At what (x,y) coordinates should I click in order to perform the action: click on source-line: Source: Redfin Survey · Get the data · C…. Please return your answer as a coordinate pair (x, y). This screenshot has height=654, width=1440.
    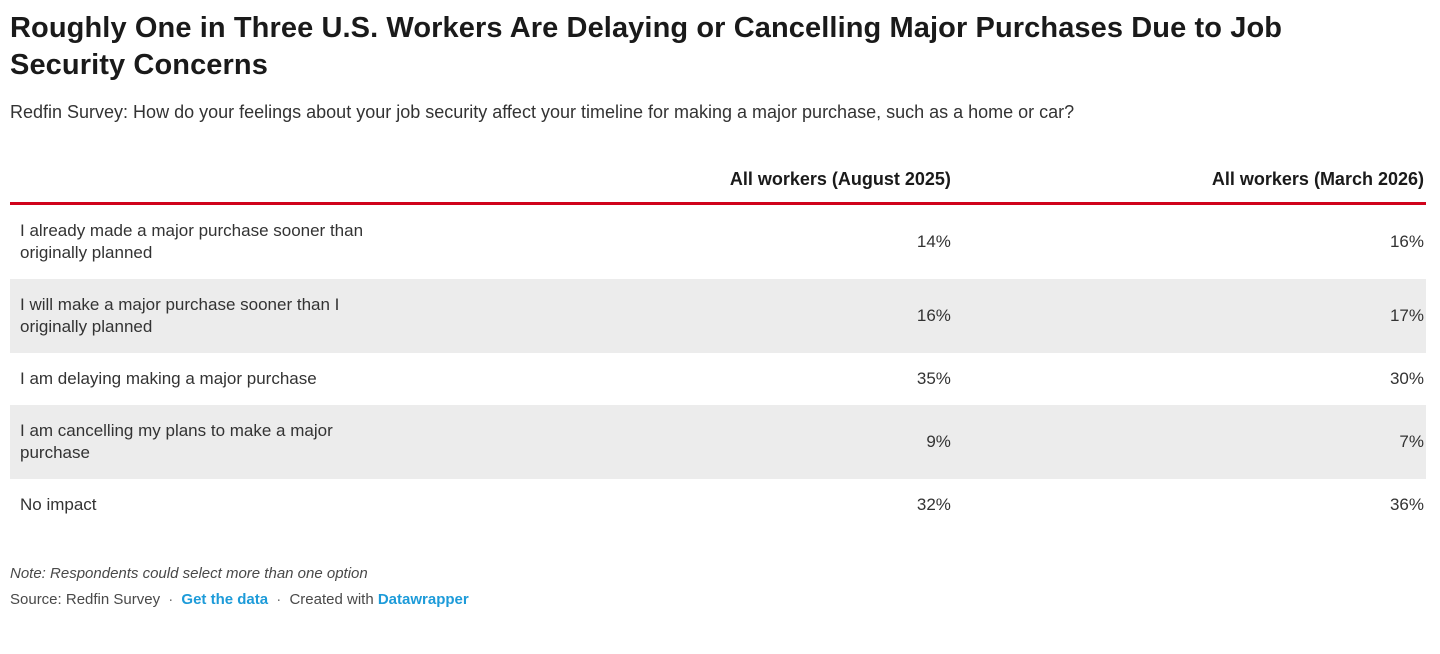
    Looking at the image, I should click on (718, 599).